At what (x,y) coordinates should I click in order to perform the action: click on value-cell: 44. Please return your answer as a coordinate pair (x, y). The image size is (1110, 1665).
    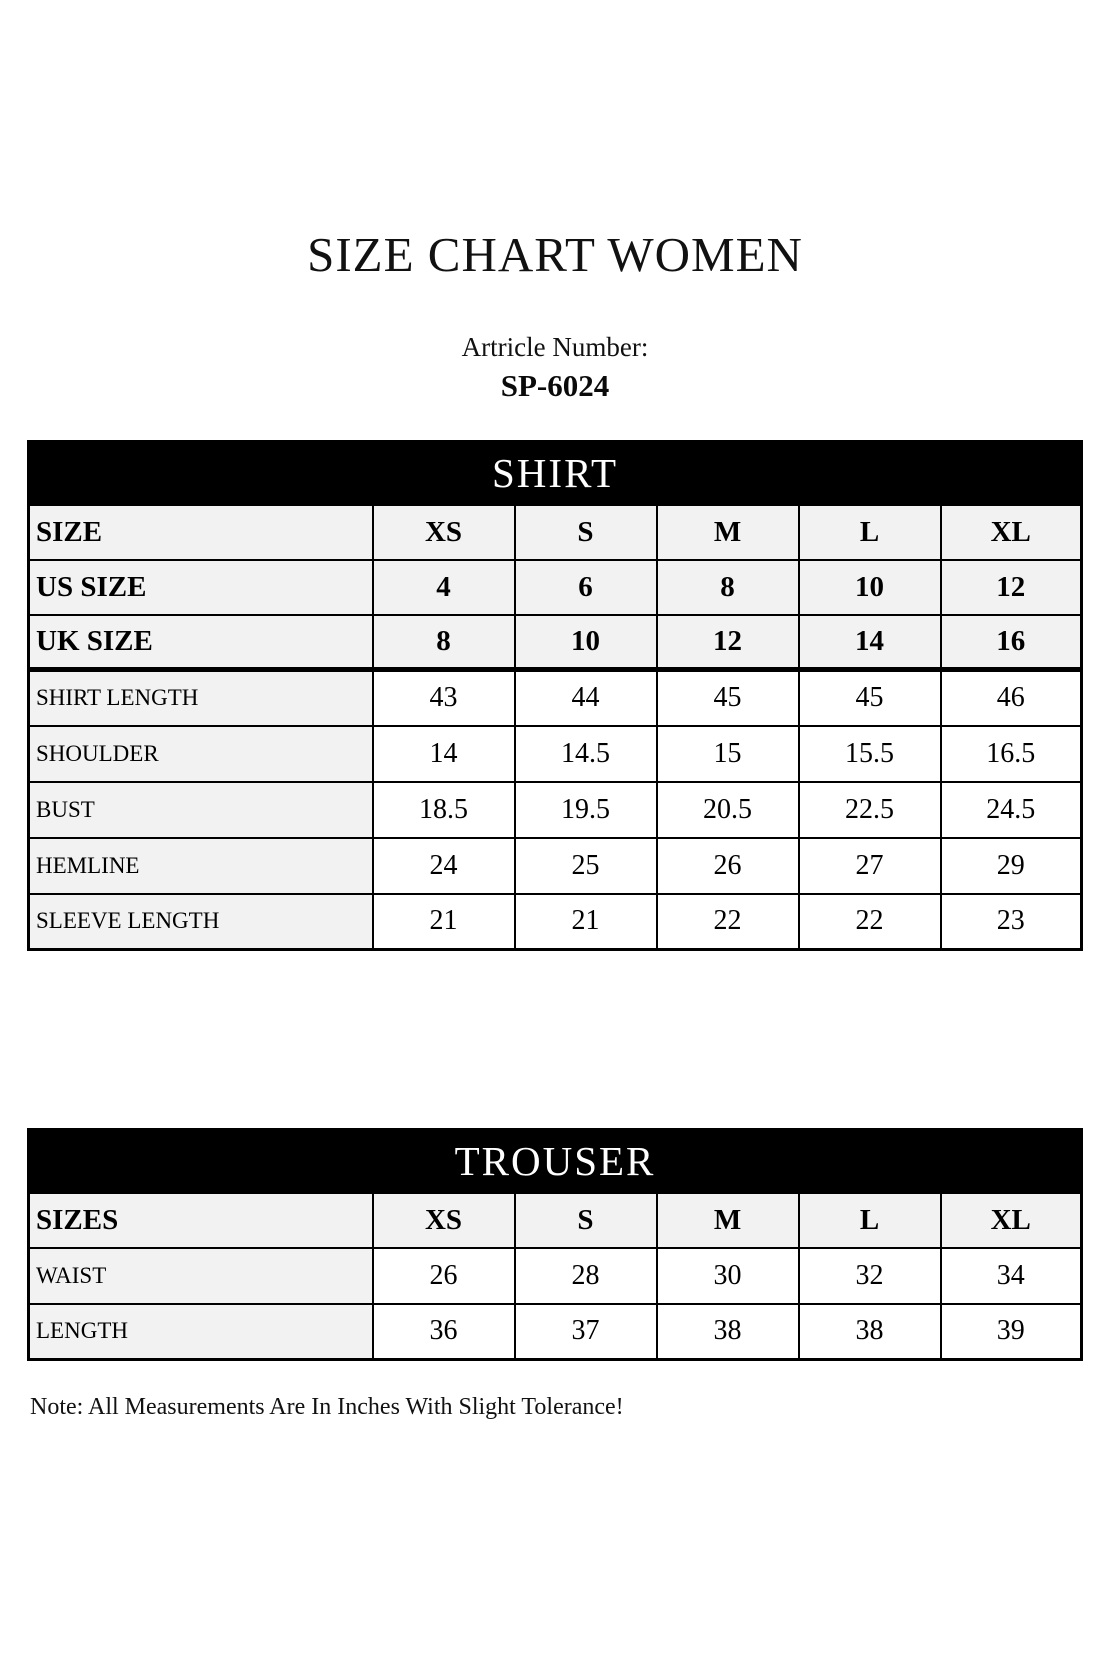
    Looking at the image, I should click on (585, 697).